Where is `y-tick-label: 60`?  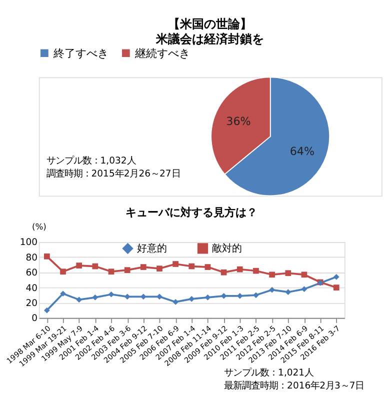
y-tick-label: 60 is located at coordinates (32, 273).